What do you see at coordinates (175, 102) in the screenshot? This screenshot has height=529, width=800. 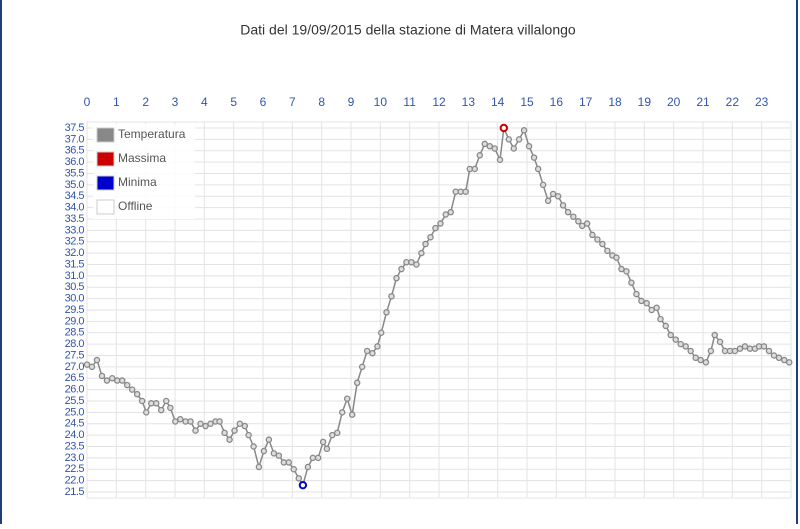 I see `x-tick-label: 3` at bounding box center [175, 102].